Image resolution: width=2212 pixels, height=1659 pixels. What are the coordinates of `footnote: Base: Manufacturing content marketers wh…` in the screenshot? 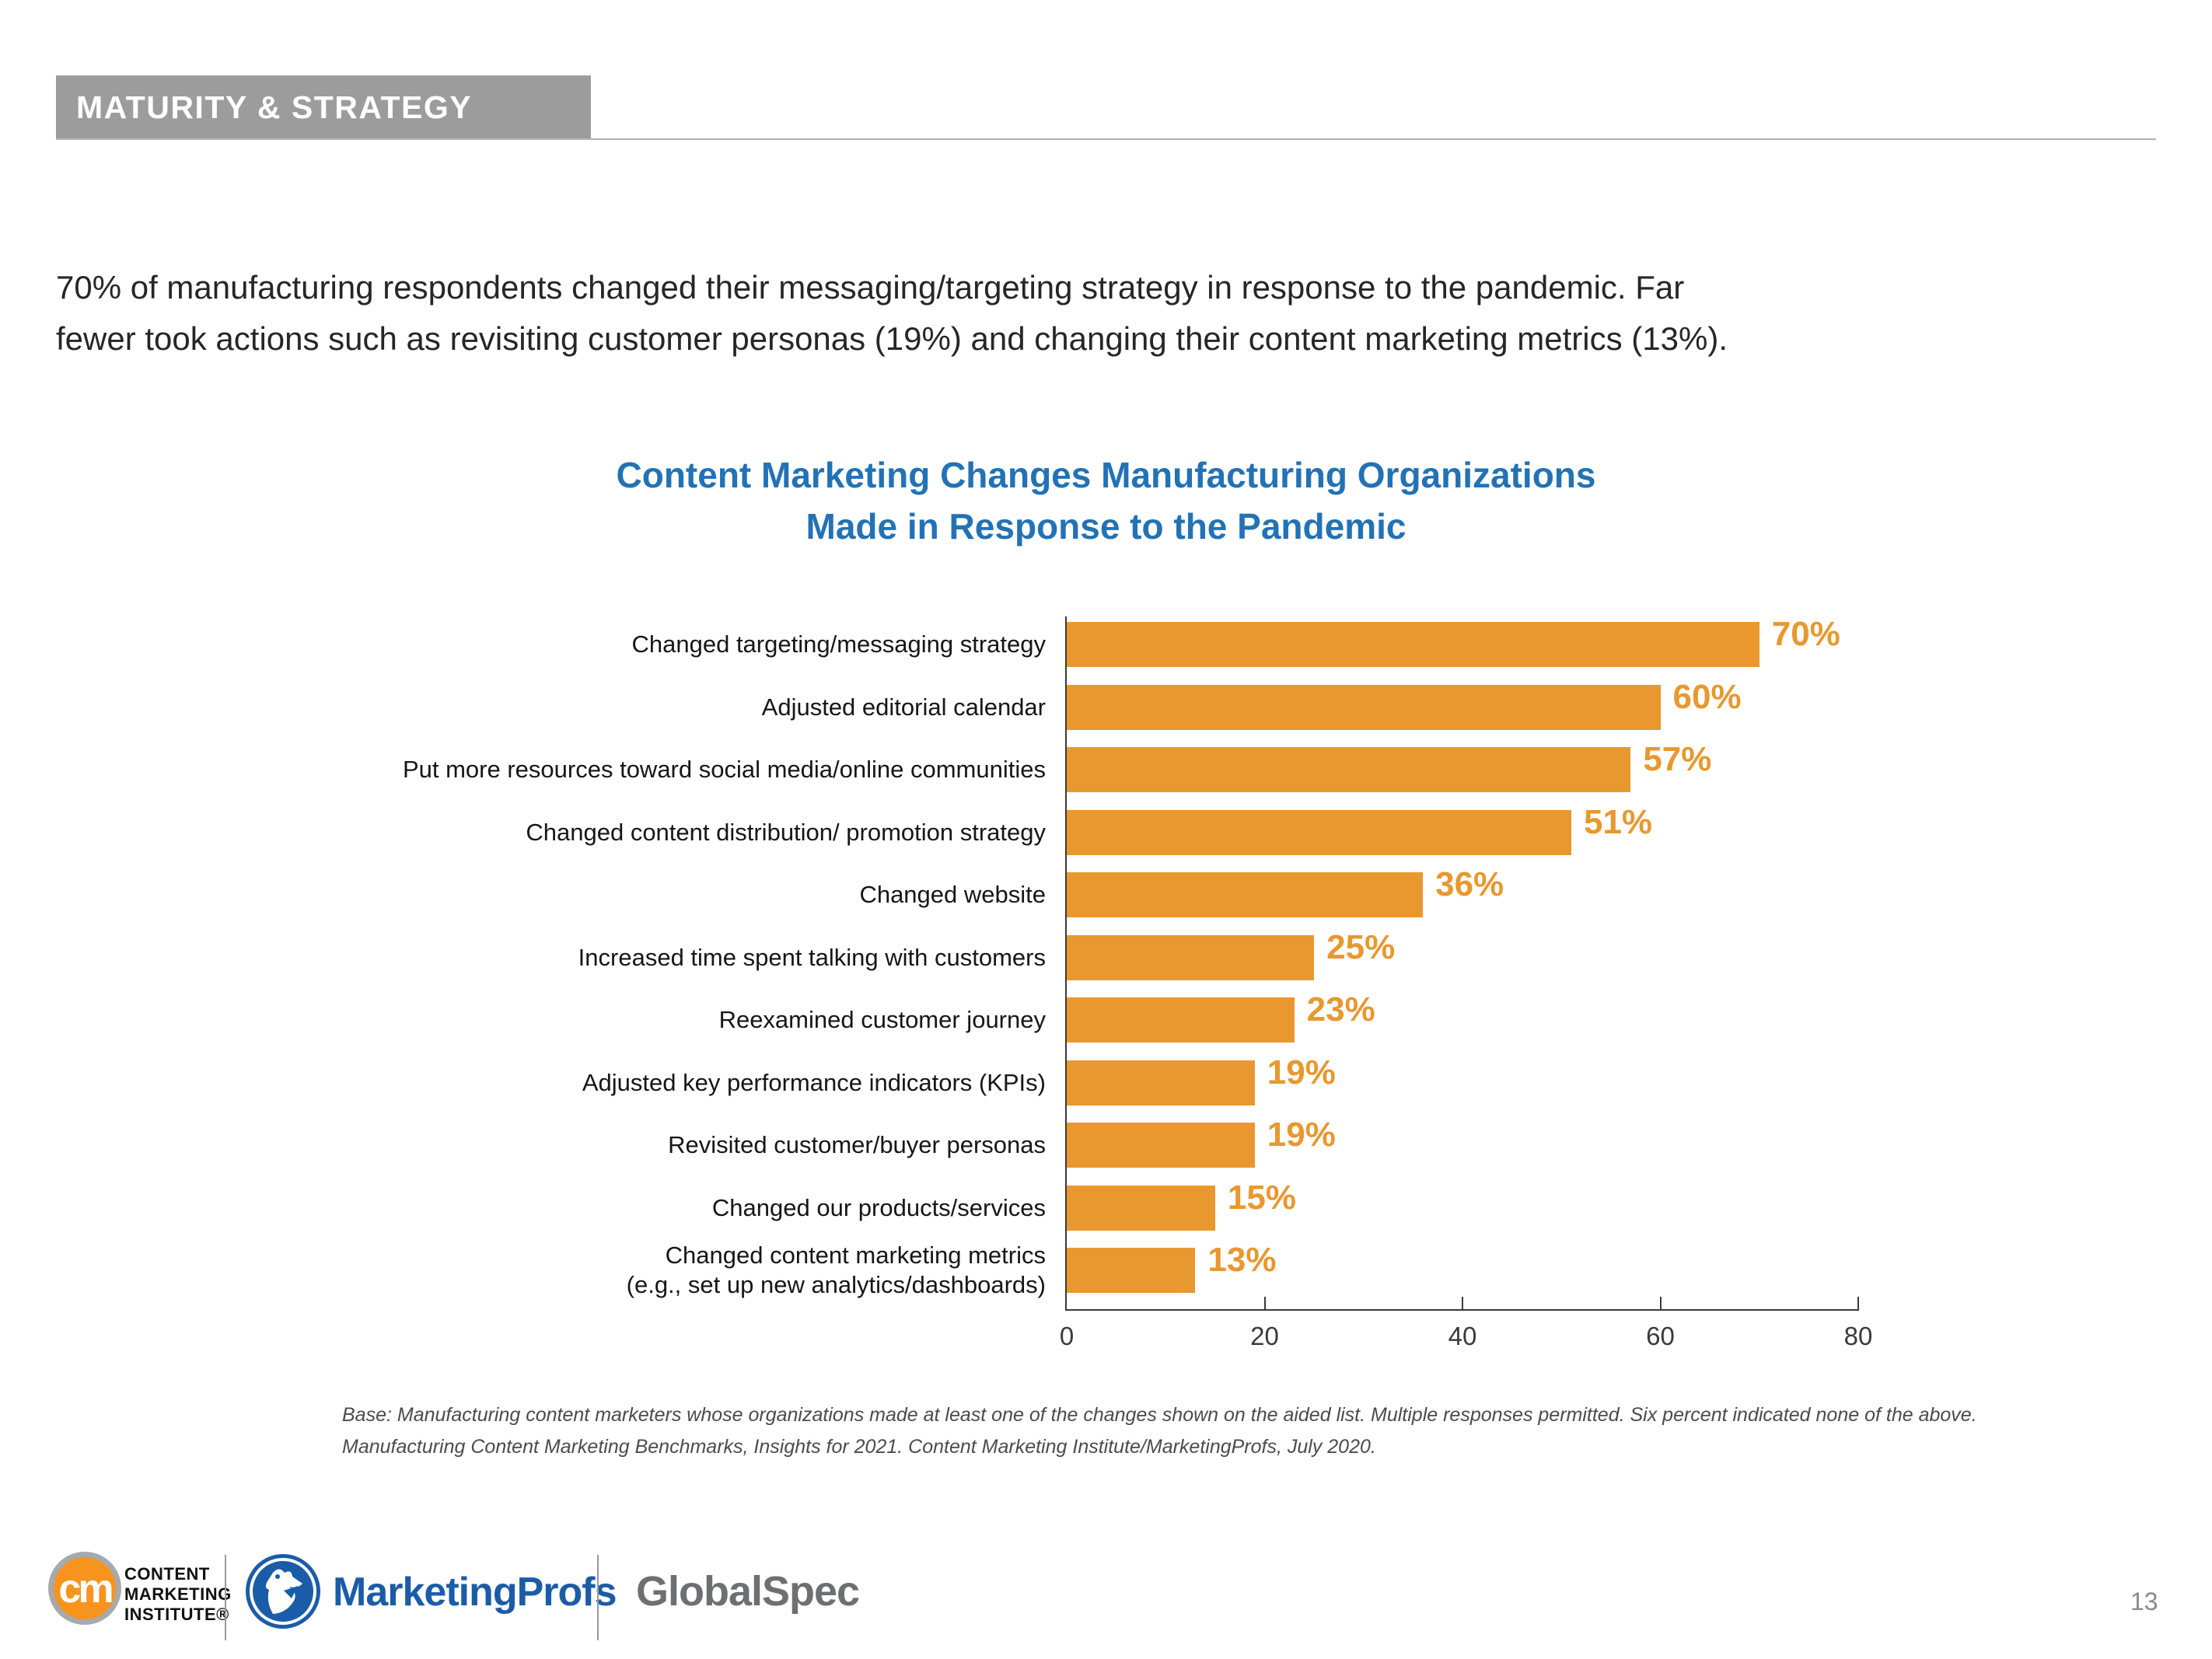 It's located at (1236, 1431).